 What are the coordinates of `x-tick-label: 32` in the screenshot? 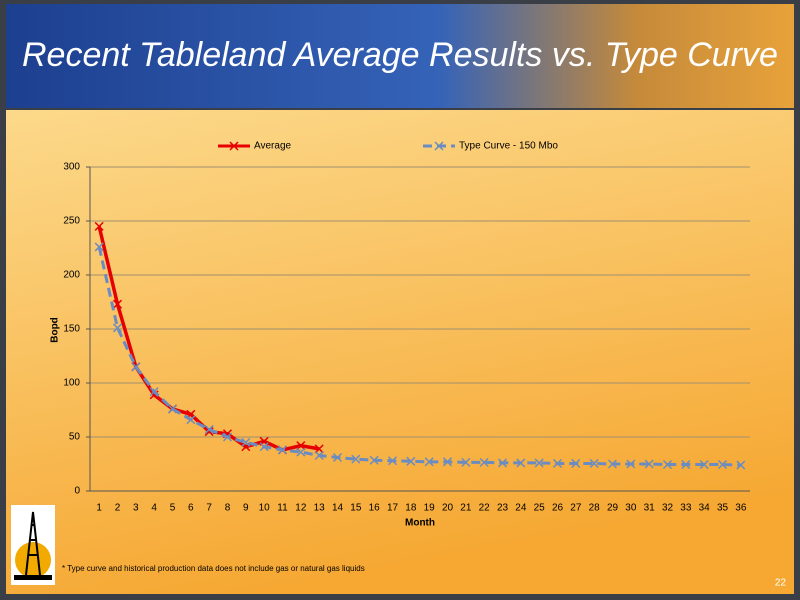 It's located at (668, 508).